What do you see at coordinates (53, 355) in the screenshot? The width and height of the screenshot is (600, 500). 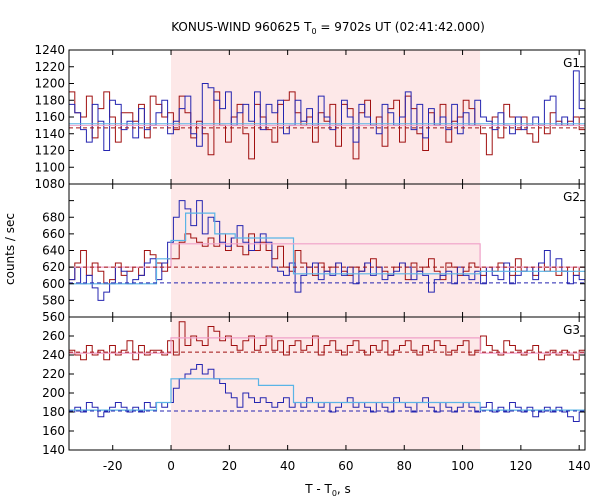 I see `y-tick-label: 240` at bounding box center [53, 355].